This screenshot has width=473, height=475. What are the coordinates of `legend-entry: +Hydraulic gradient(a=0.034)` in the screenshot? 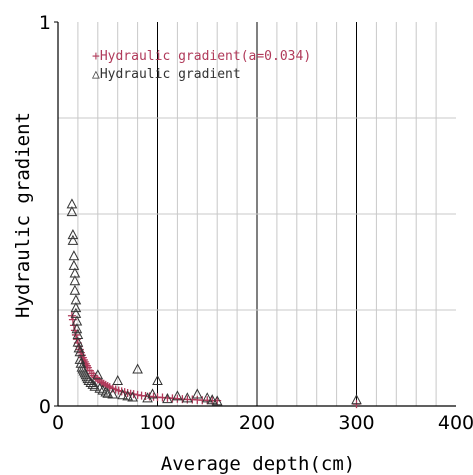 It's located at (201, 56).